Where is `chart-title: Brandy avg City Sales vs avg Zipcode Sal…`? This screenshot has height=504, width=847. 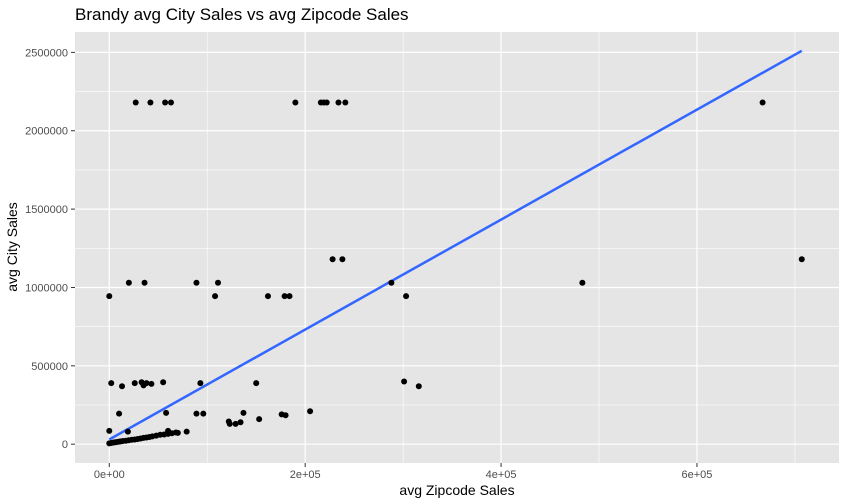 chart-title: Brandy avg City Sales vs avg Zipcode Sal… is located at coordinates (242, 14).